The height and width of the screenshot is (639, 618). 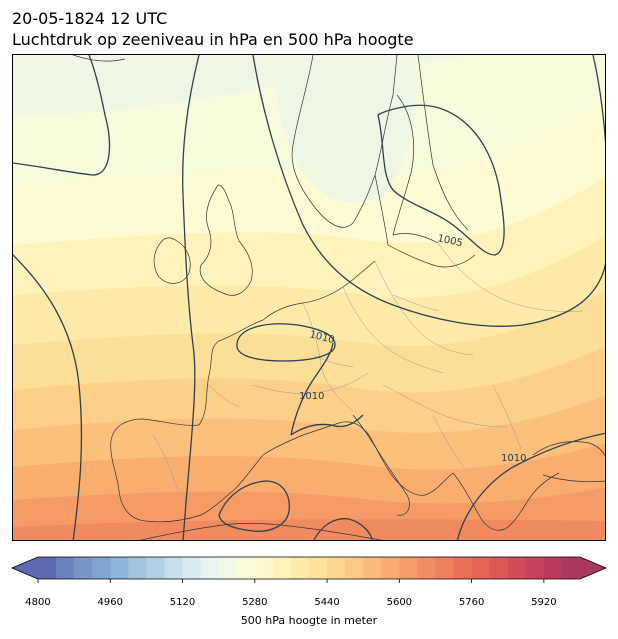 What do you see at coordinates (226, 240) in the screenshot?
I see `coastline-britain` at bounding box center [226, 240].